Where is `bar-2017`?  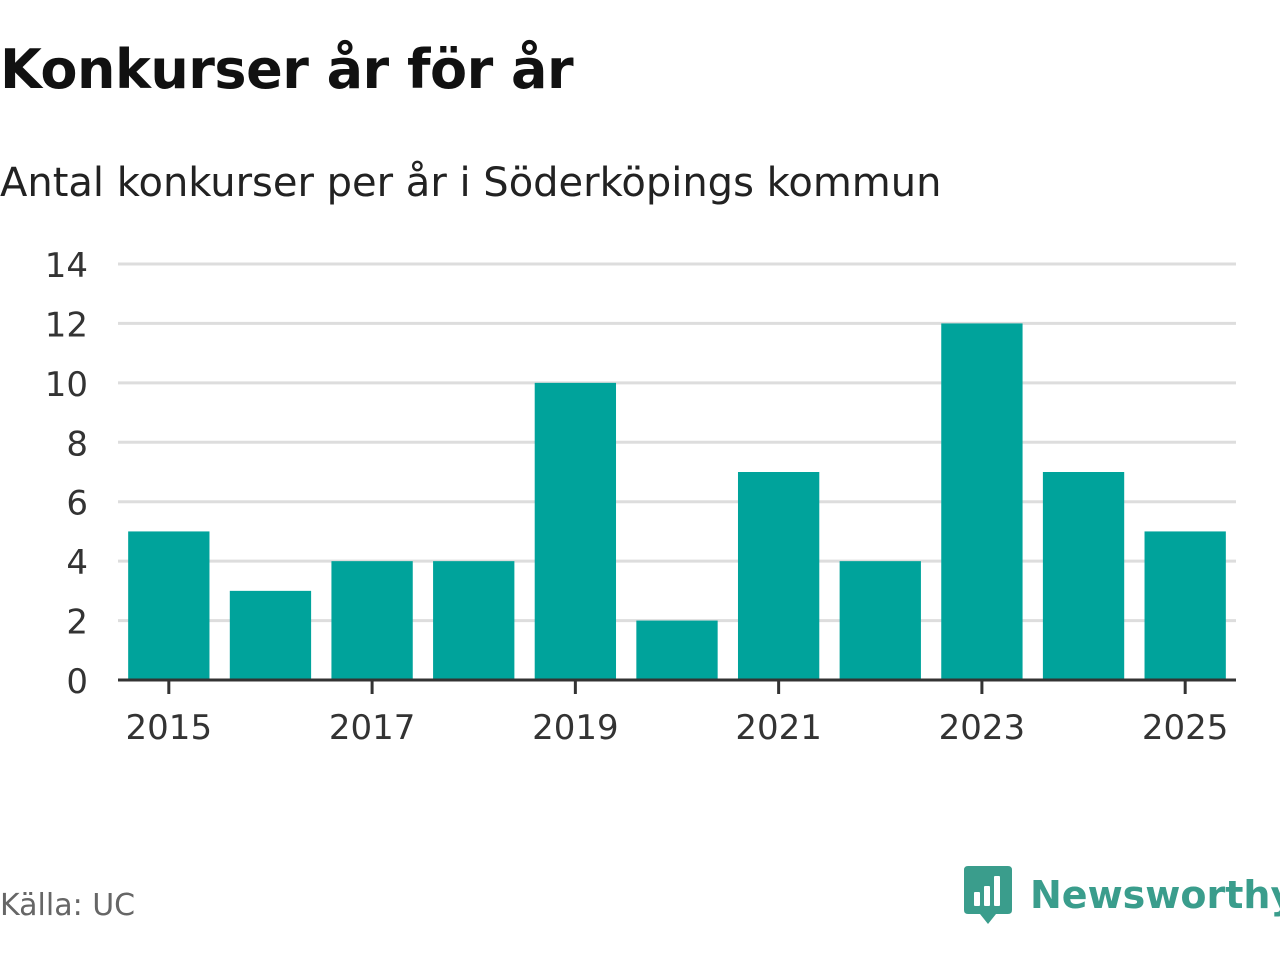
bar-2017 is located at coordinates (372, 620).